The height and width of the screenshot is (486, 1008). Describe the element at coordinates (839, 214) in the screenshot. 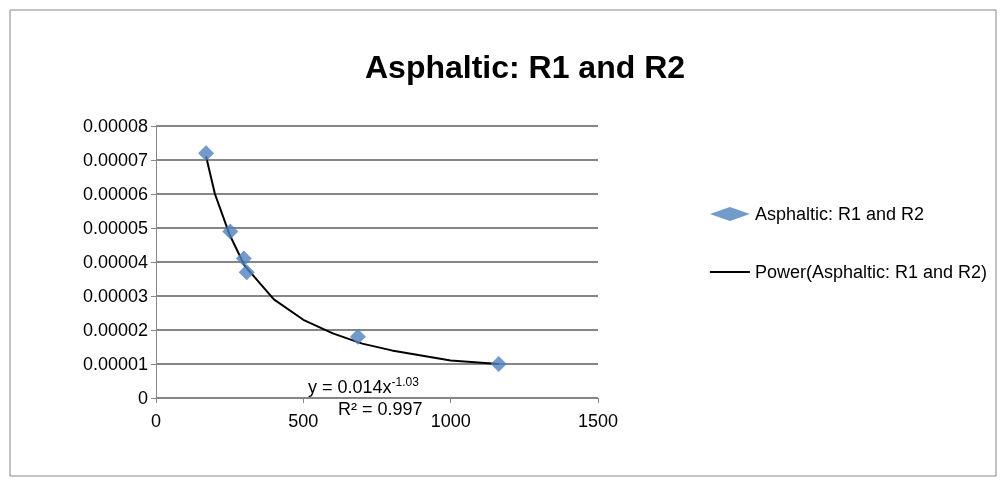

I see `legend-label: Asphaltic: R1 and R2` at that location.